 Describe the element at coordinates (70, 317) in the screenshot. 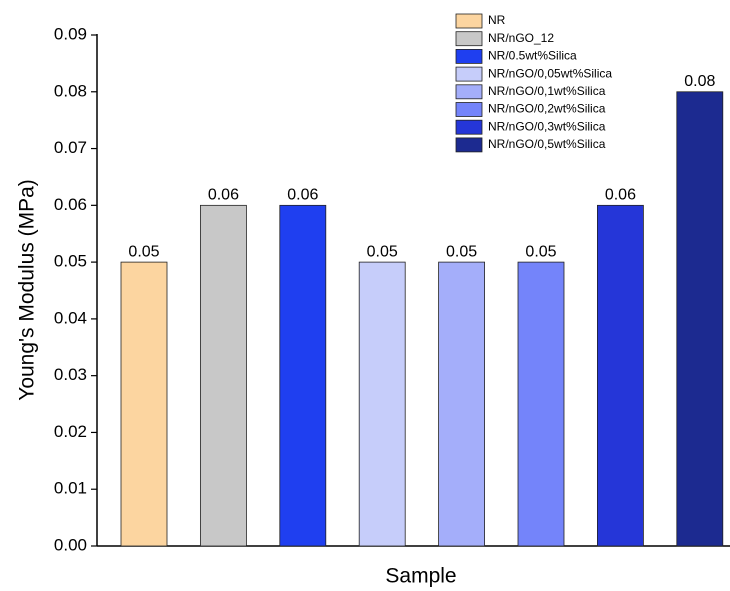

I see `y-tick-label: 0.04` at that location.